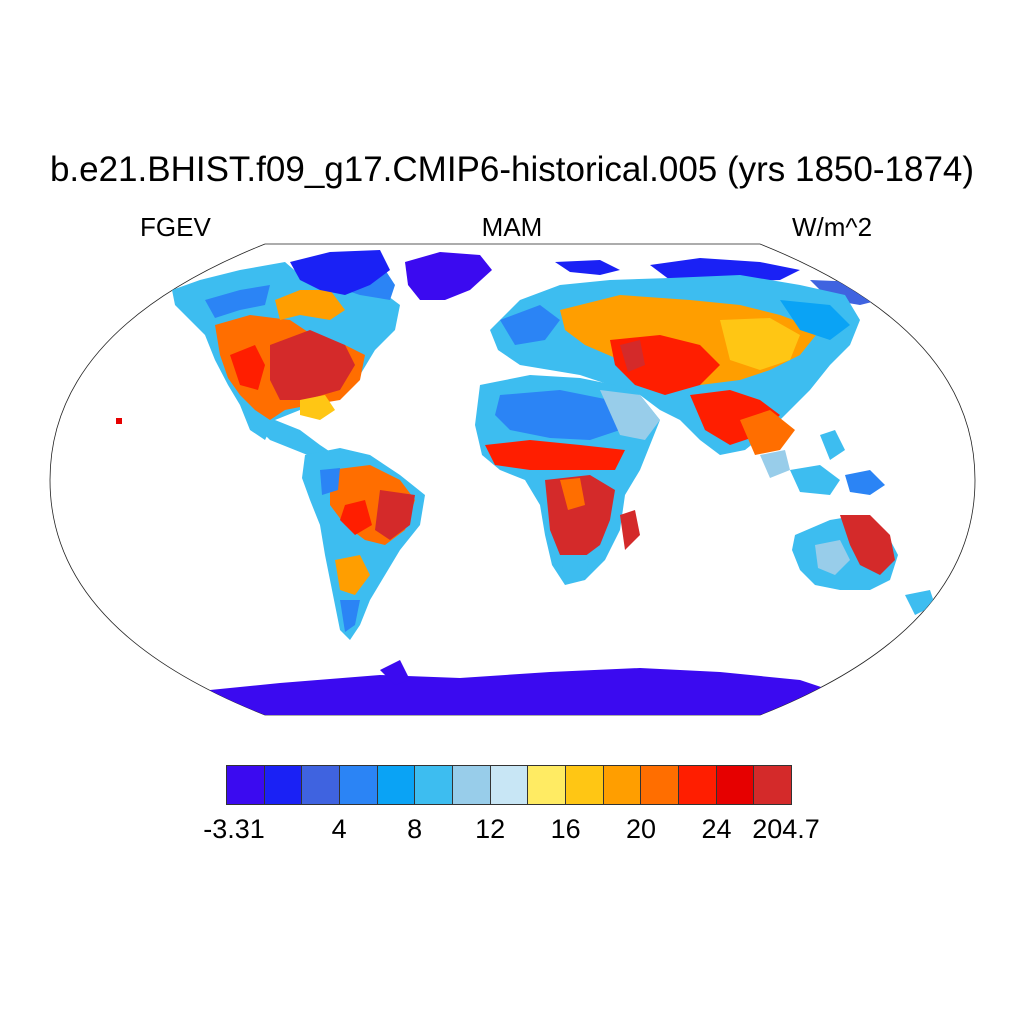 This screenshot has width=1024, height=1024. I want to click on africa, so click(567, 480).